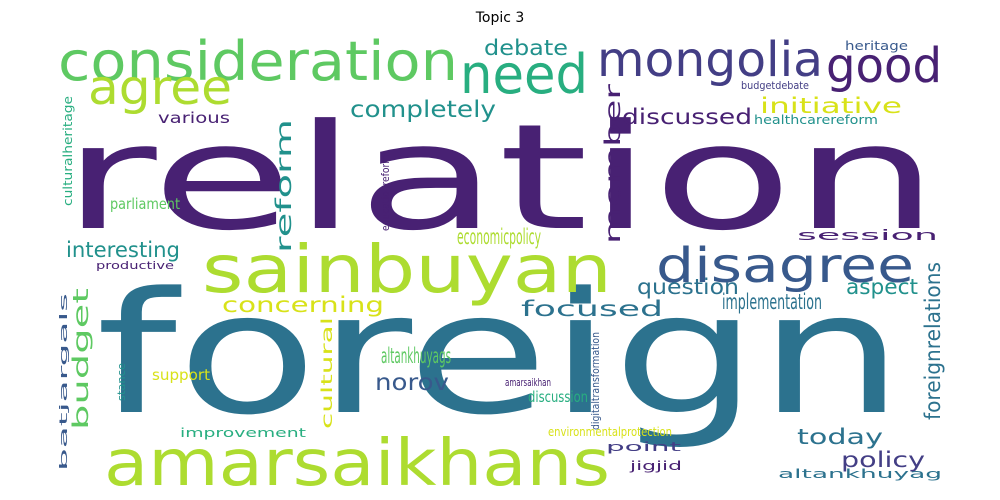  I want to click on word-discussion: focused, so click(592, 309).